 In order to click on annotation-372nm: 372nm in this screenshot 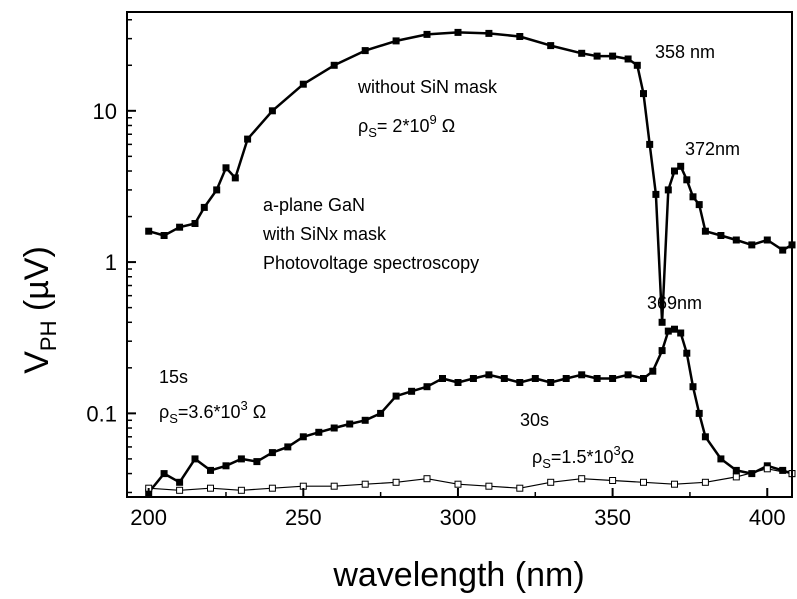, I will do `click(712, 149)`.